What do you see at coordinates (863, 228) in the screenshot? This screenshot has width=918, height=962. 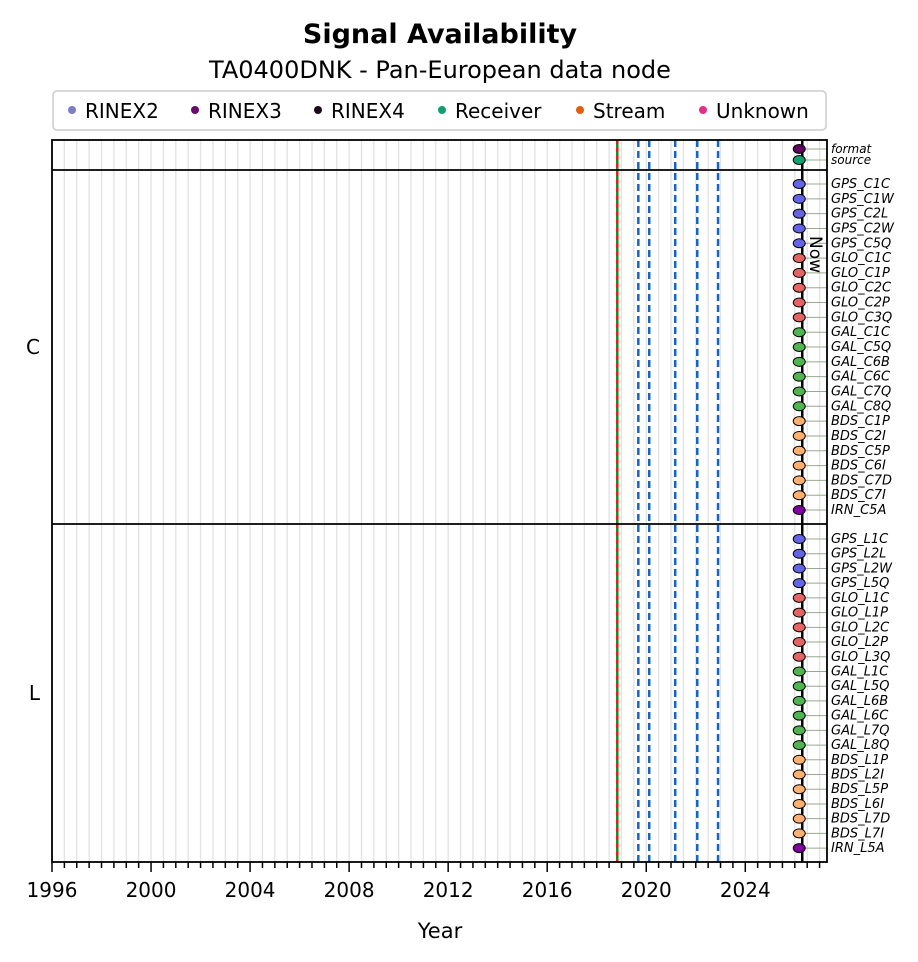 I see `row-label: GPS_C2W` at bounding box center [863, 228].